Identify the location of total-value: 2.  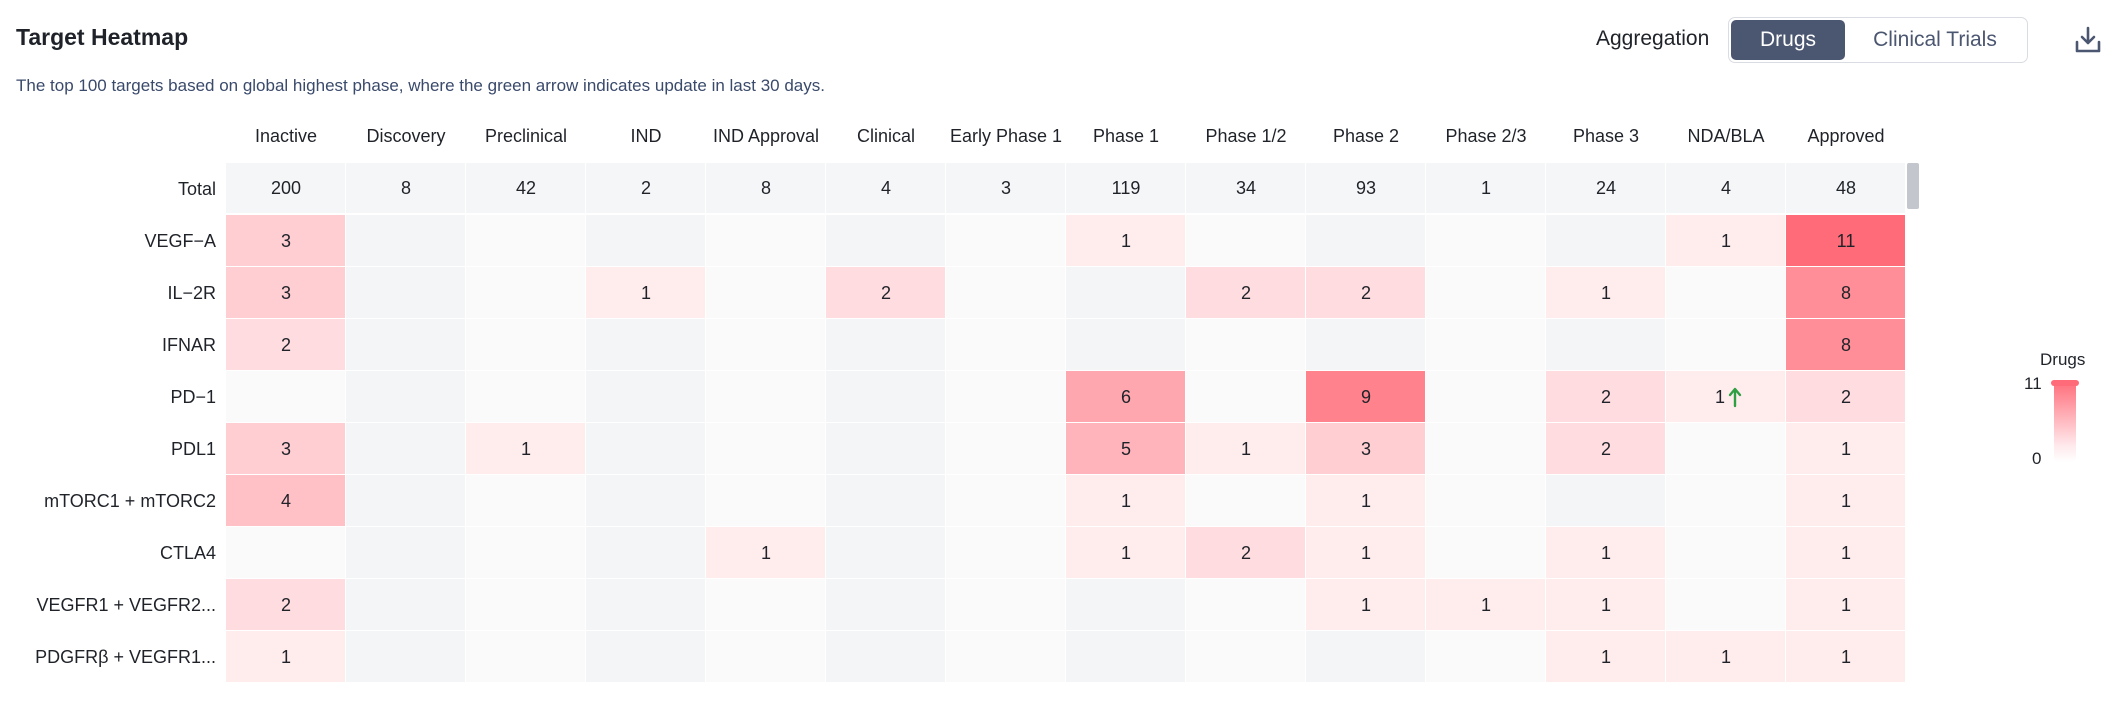
(646, 188).